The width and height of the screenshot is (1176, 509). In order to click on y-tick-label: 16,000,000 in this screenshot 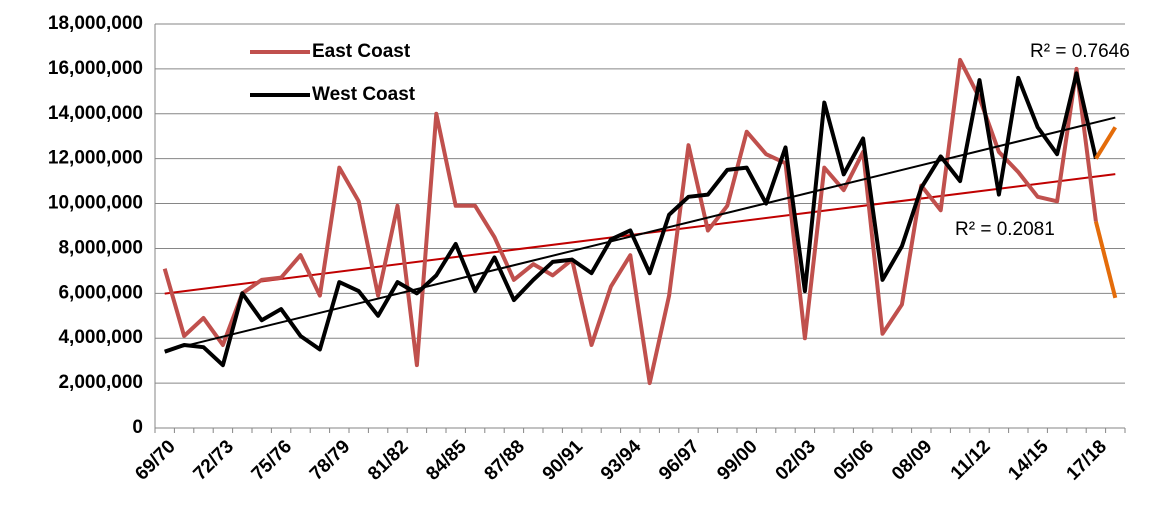, I will do `click(95, 68)`.